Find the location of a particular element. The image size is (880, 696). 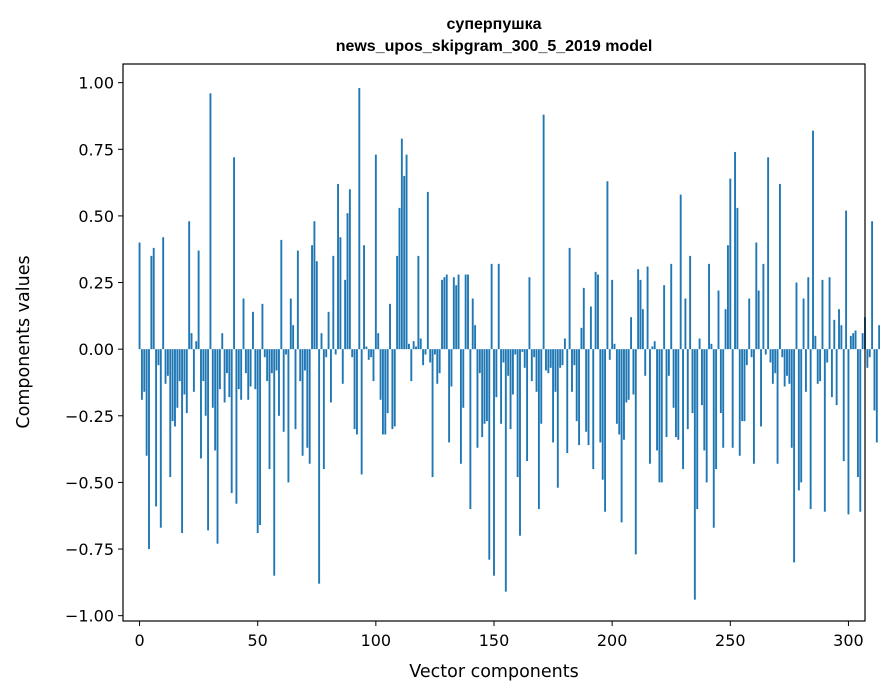

y-tick-label: −0.50 is located at coordinates (89, 482).